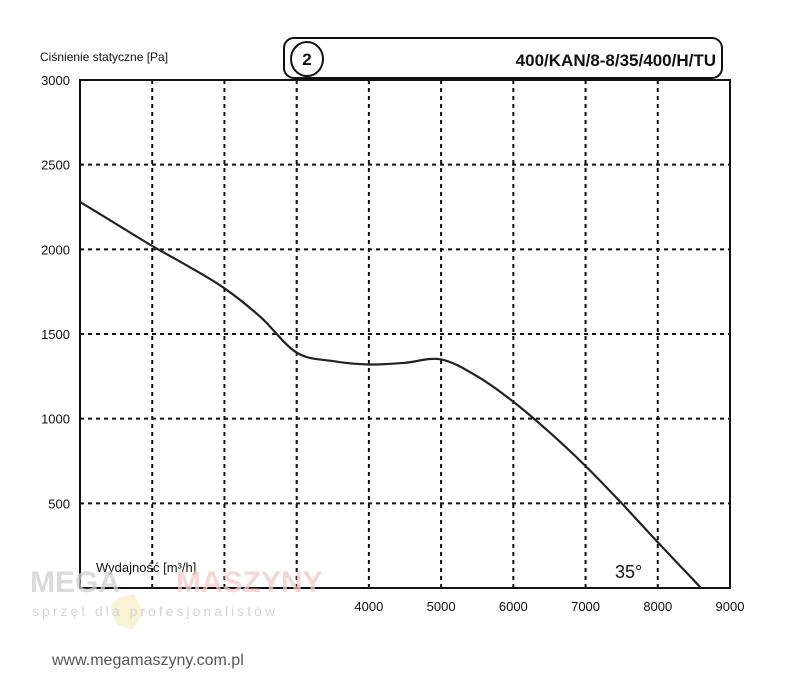 Image resolution: width=800 pixels, height=695 pixels. Describe the element at coordinates (148, 660) in the screenshot. I see `website-url: www.megamaszyny.com.pl` at that location.